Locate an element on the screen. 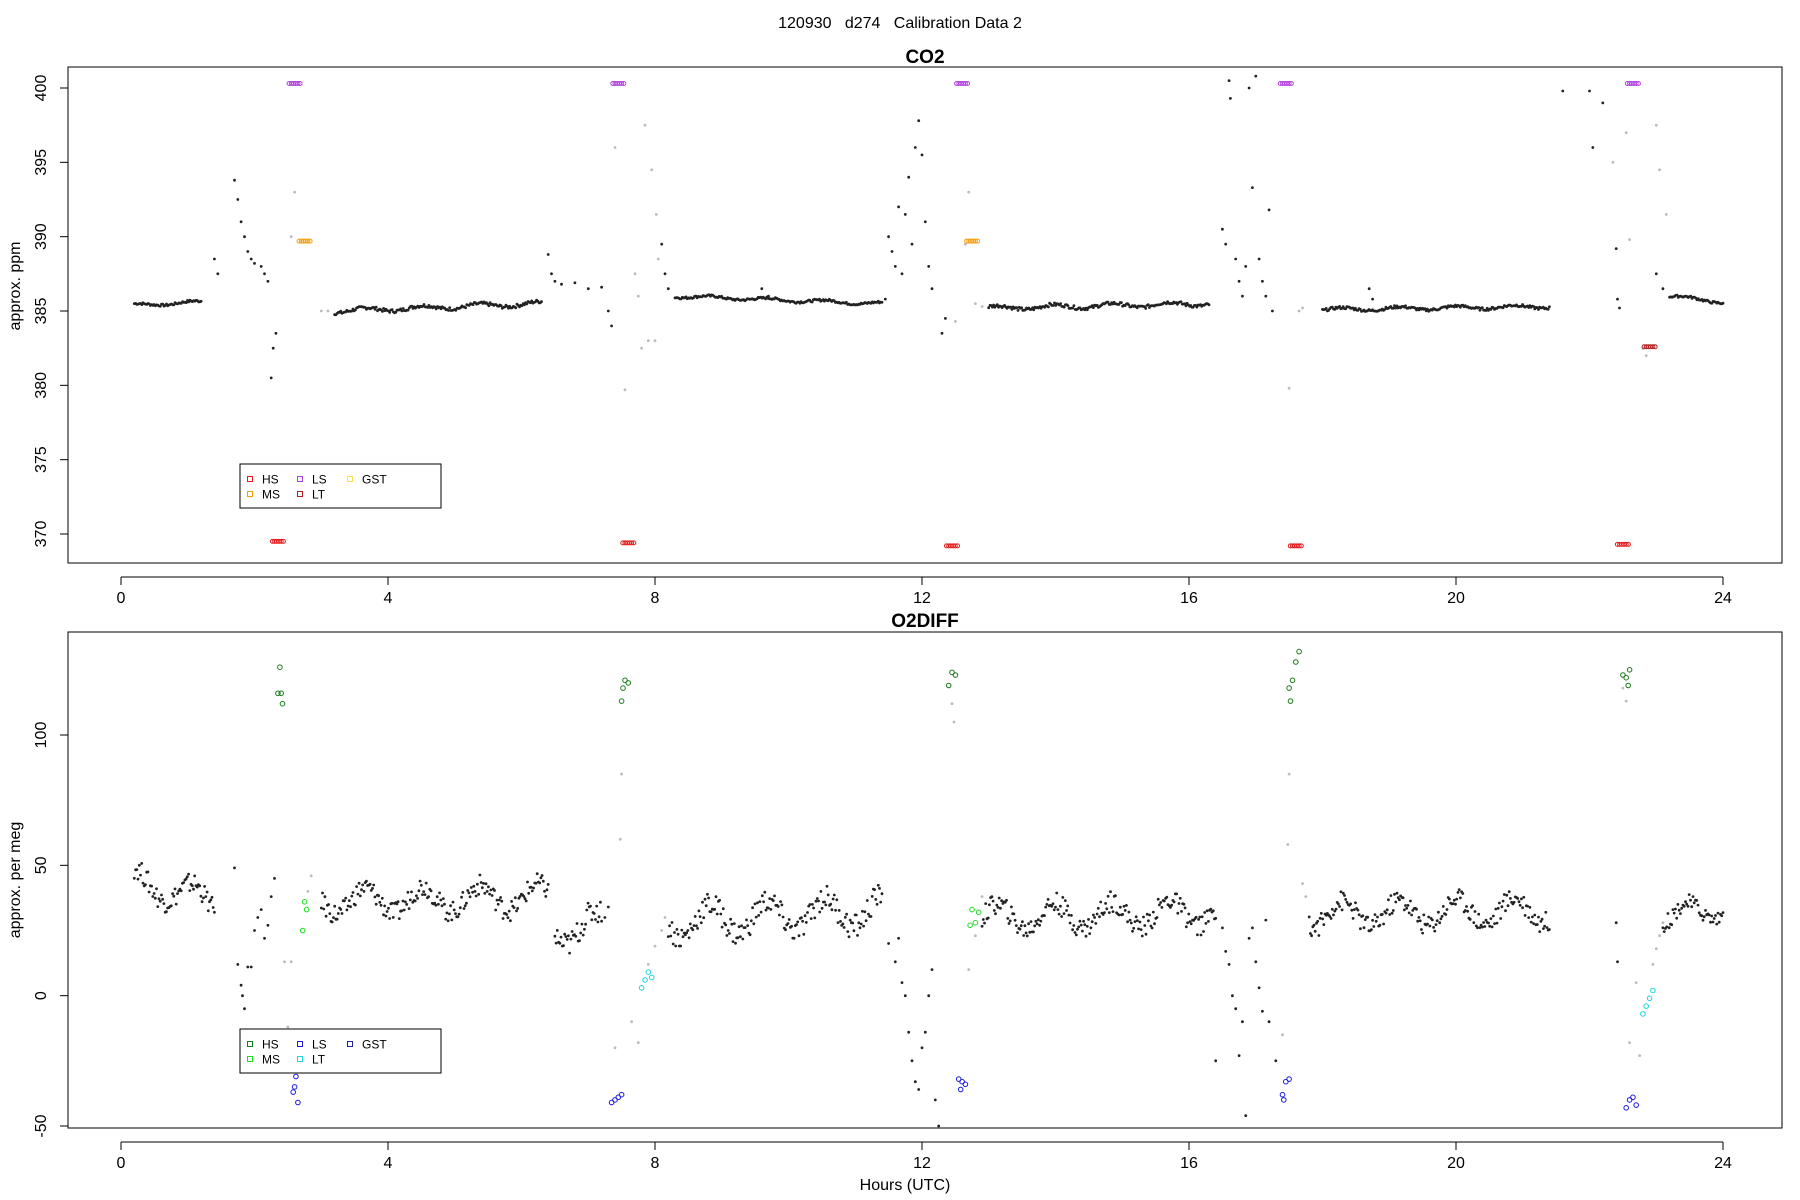 Image resolution: width=1800 pixels, height=1200 pixels. o2diff-legend-swatch-lt is located at coordinates (300, 1059).